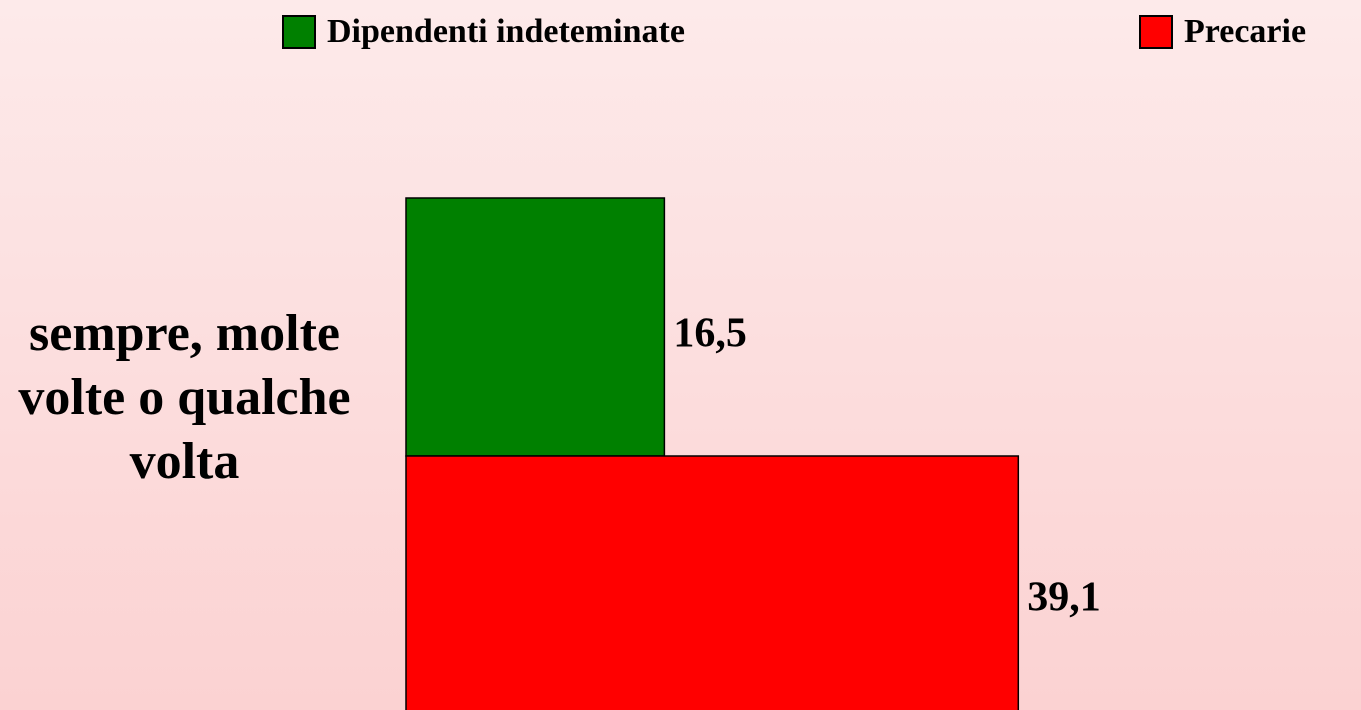 This screenshot has height=710, width=1361. What do you see at coordinates (1064, 598) in the screenshot?
I see `value-label: 39,1` at bounding box center [1064, 598].